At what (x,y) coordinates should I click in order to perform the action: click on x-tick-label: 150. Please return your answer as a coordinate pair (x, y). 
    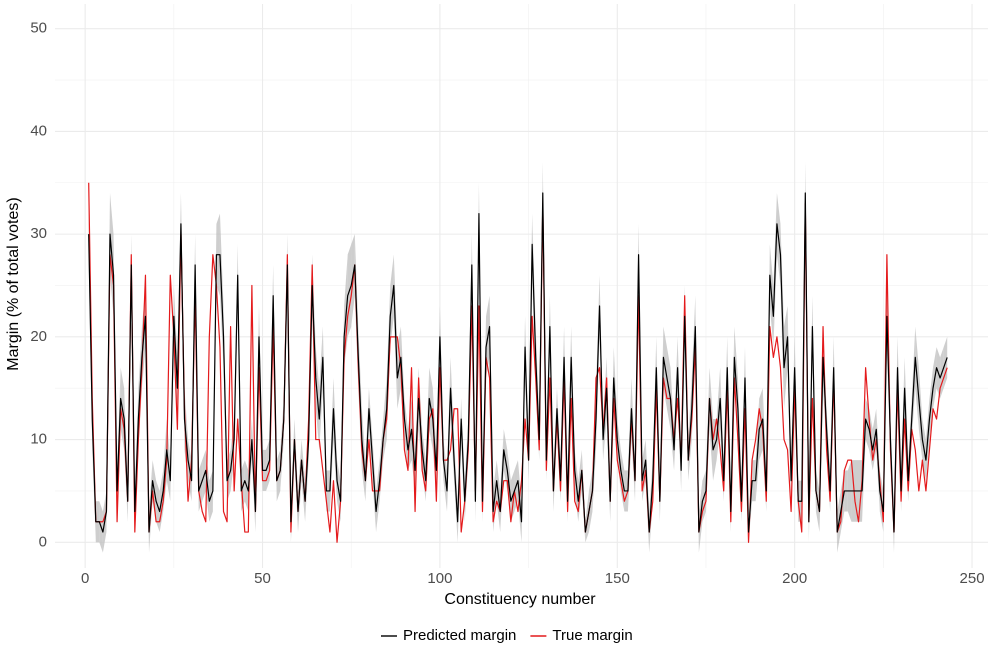
    Looking at the image, I should click on (617, 578).